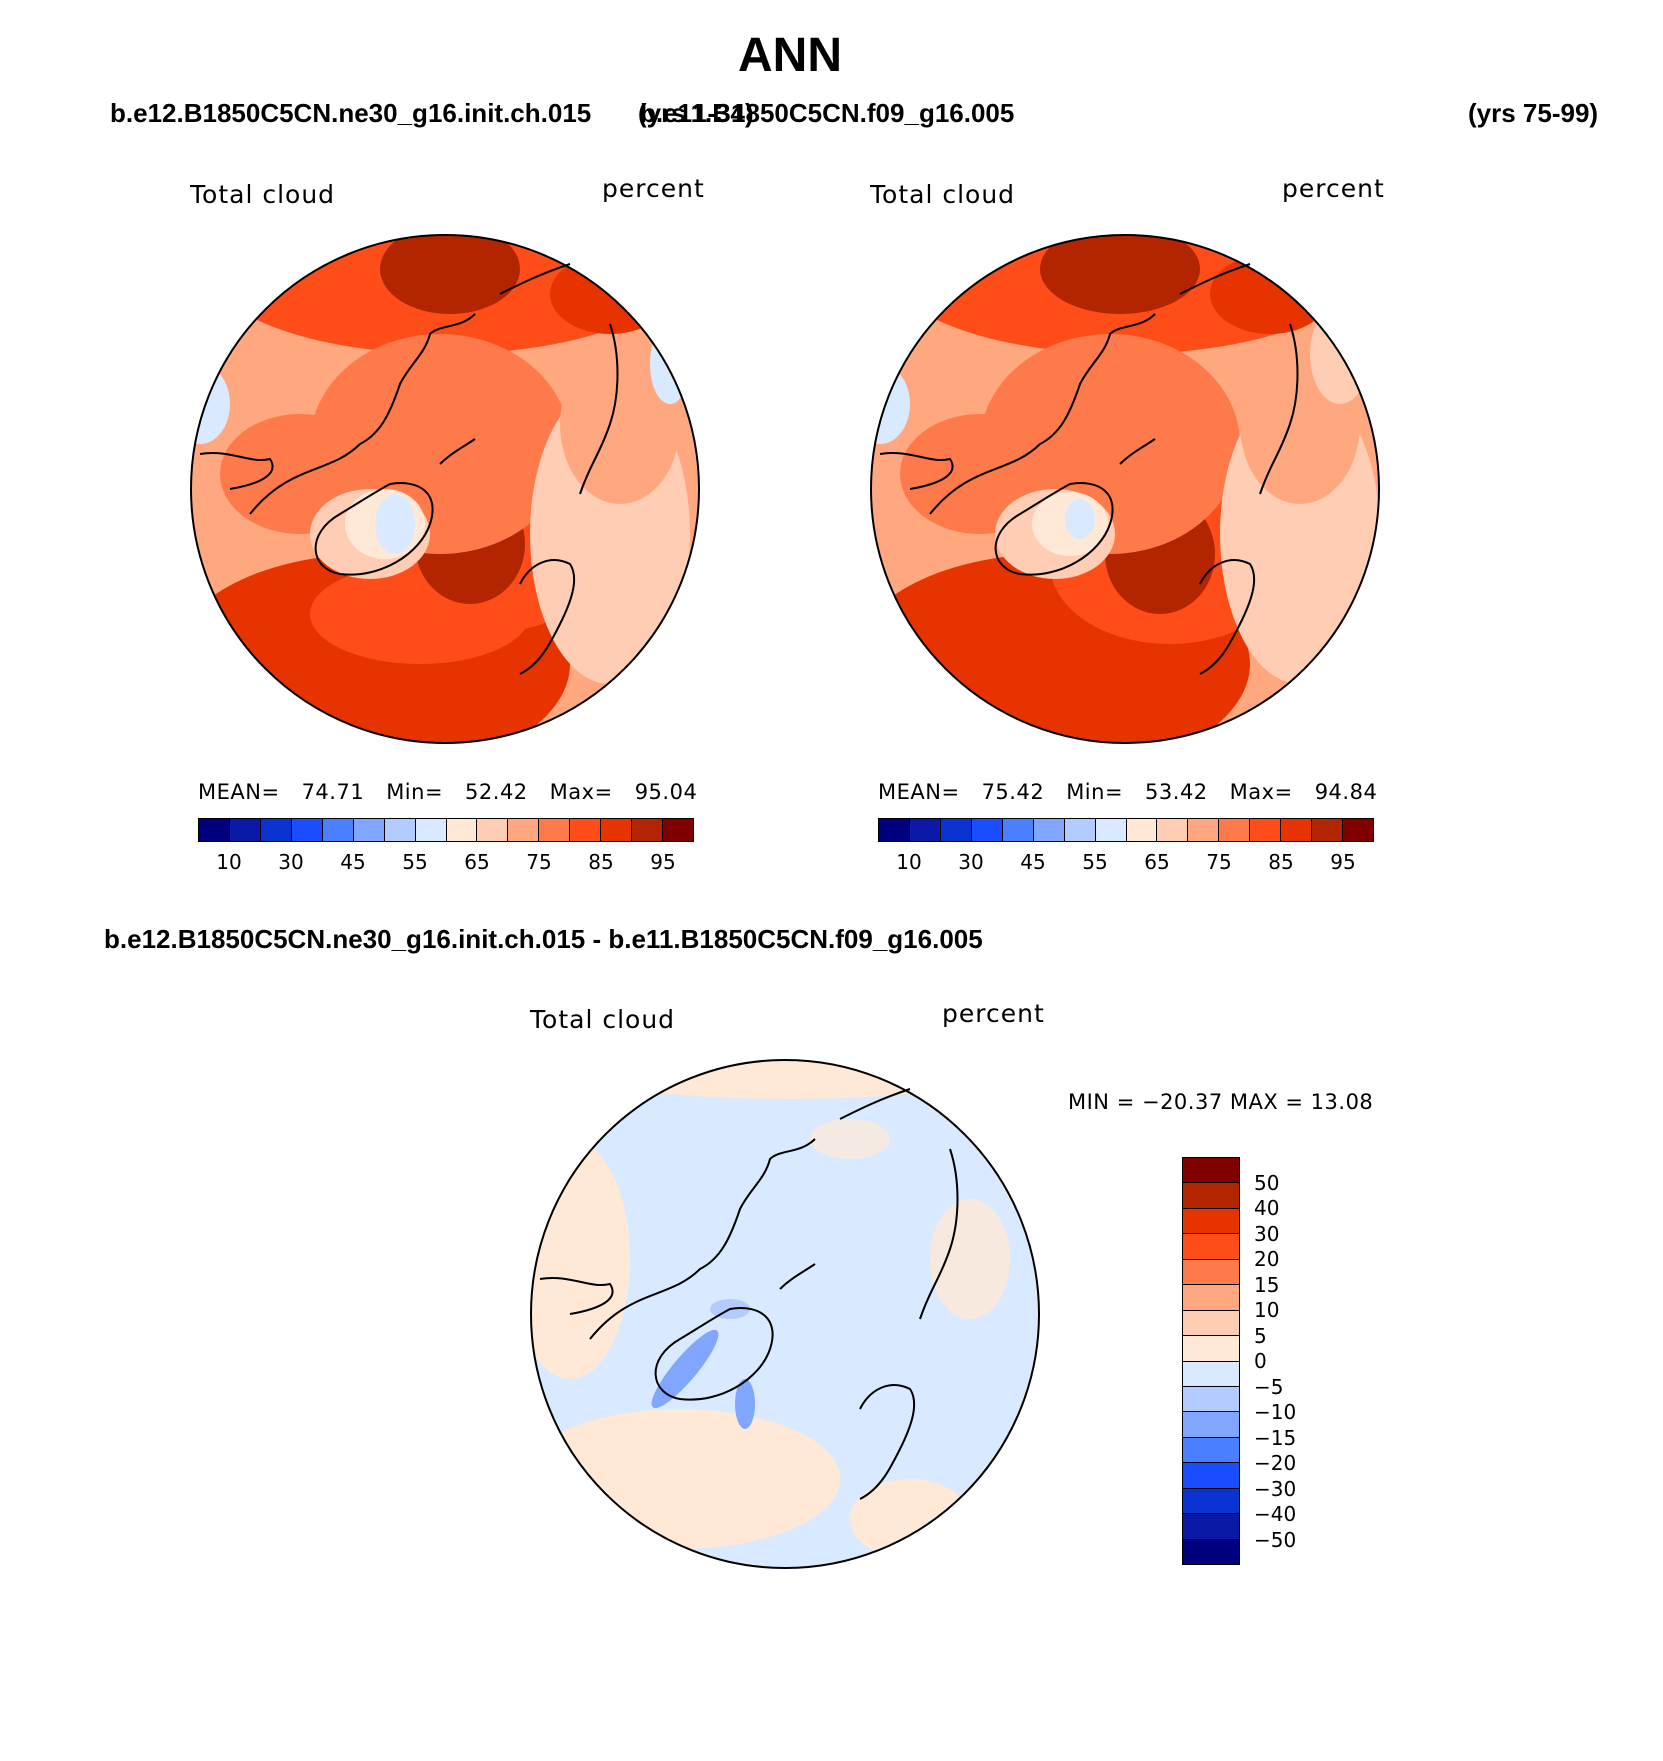 This screenshot has height=1761, width=1663. I want to click on stats-left: MEAN= 74.71 Min= 52.42 Max= 95.04, so click(447, 792).